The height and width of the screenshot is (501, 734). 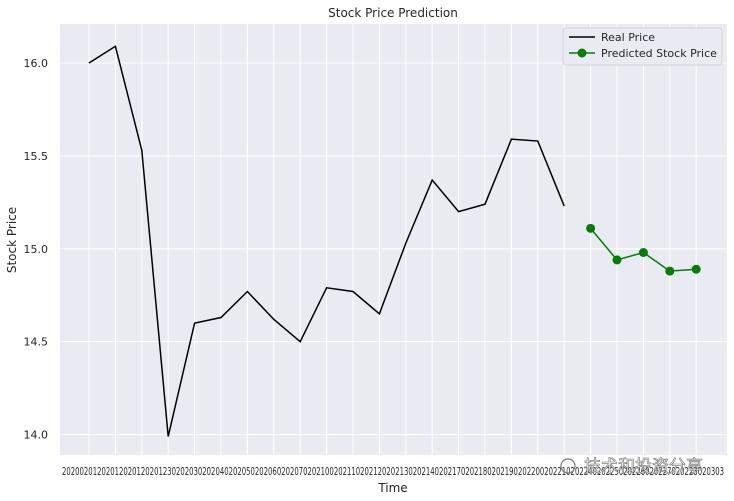 What do you see at coordinates (643, 467) in the screenshot?
I see `watermark-text: 技术和投资分享` at bounding box center [643, 467].